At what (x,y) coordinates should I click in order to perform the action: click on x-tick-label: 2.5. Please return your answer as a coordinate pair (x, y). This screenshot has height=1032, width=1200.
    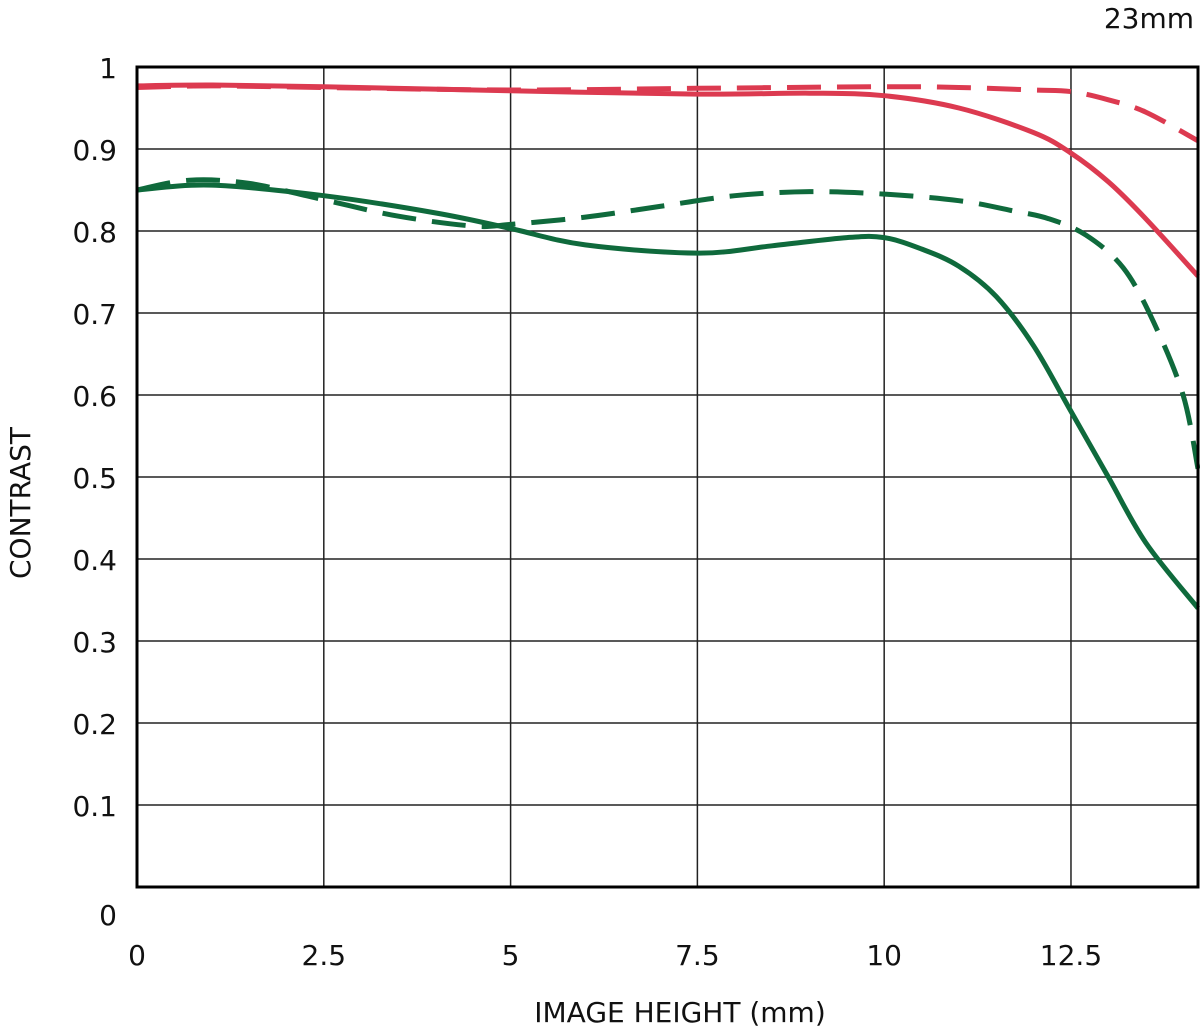
    Looking at the image, I should click on (324, 955).